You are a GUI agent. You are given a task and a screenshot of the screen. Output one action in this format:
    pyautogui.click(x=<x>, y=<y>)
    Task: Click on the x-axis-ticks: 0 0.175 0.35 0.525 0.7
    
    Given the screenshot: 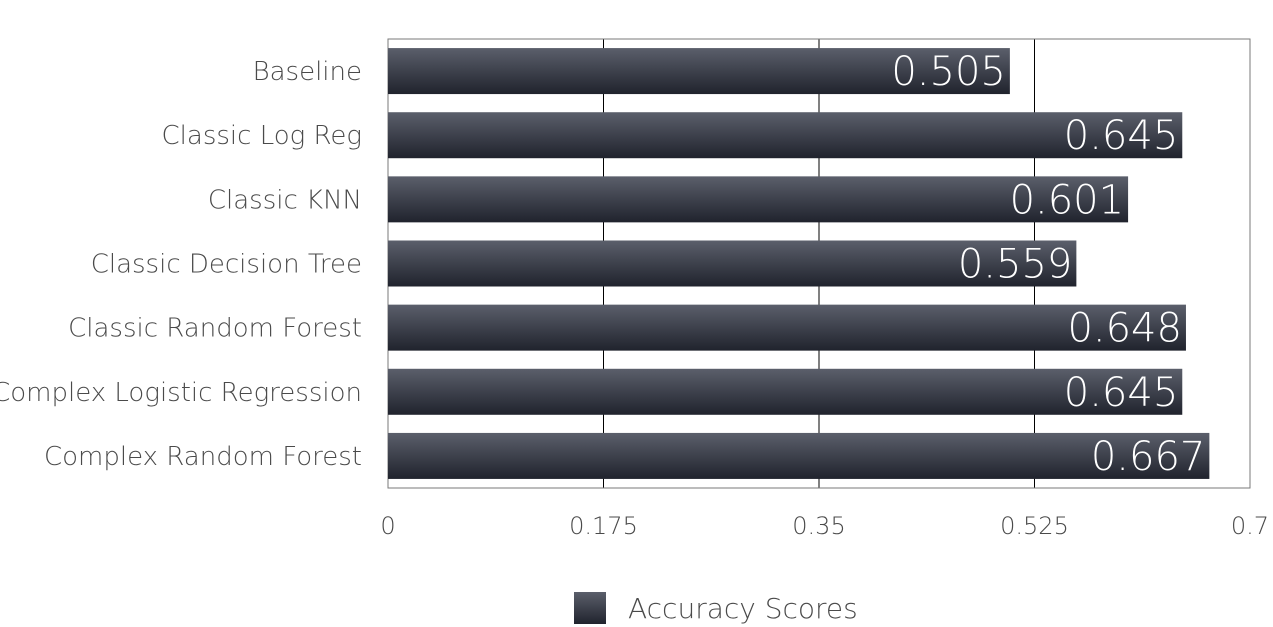 What is the action you would take?
    pyautogui.click(x=824, y=526)
    